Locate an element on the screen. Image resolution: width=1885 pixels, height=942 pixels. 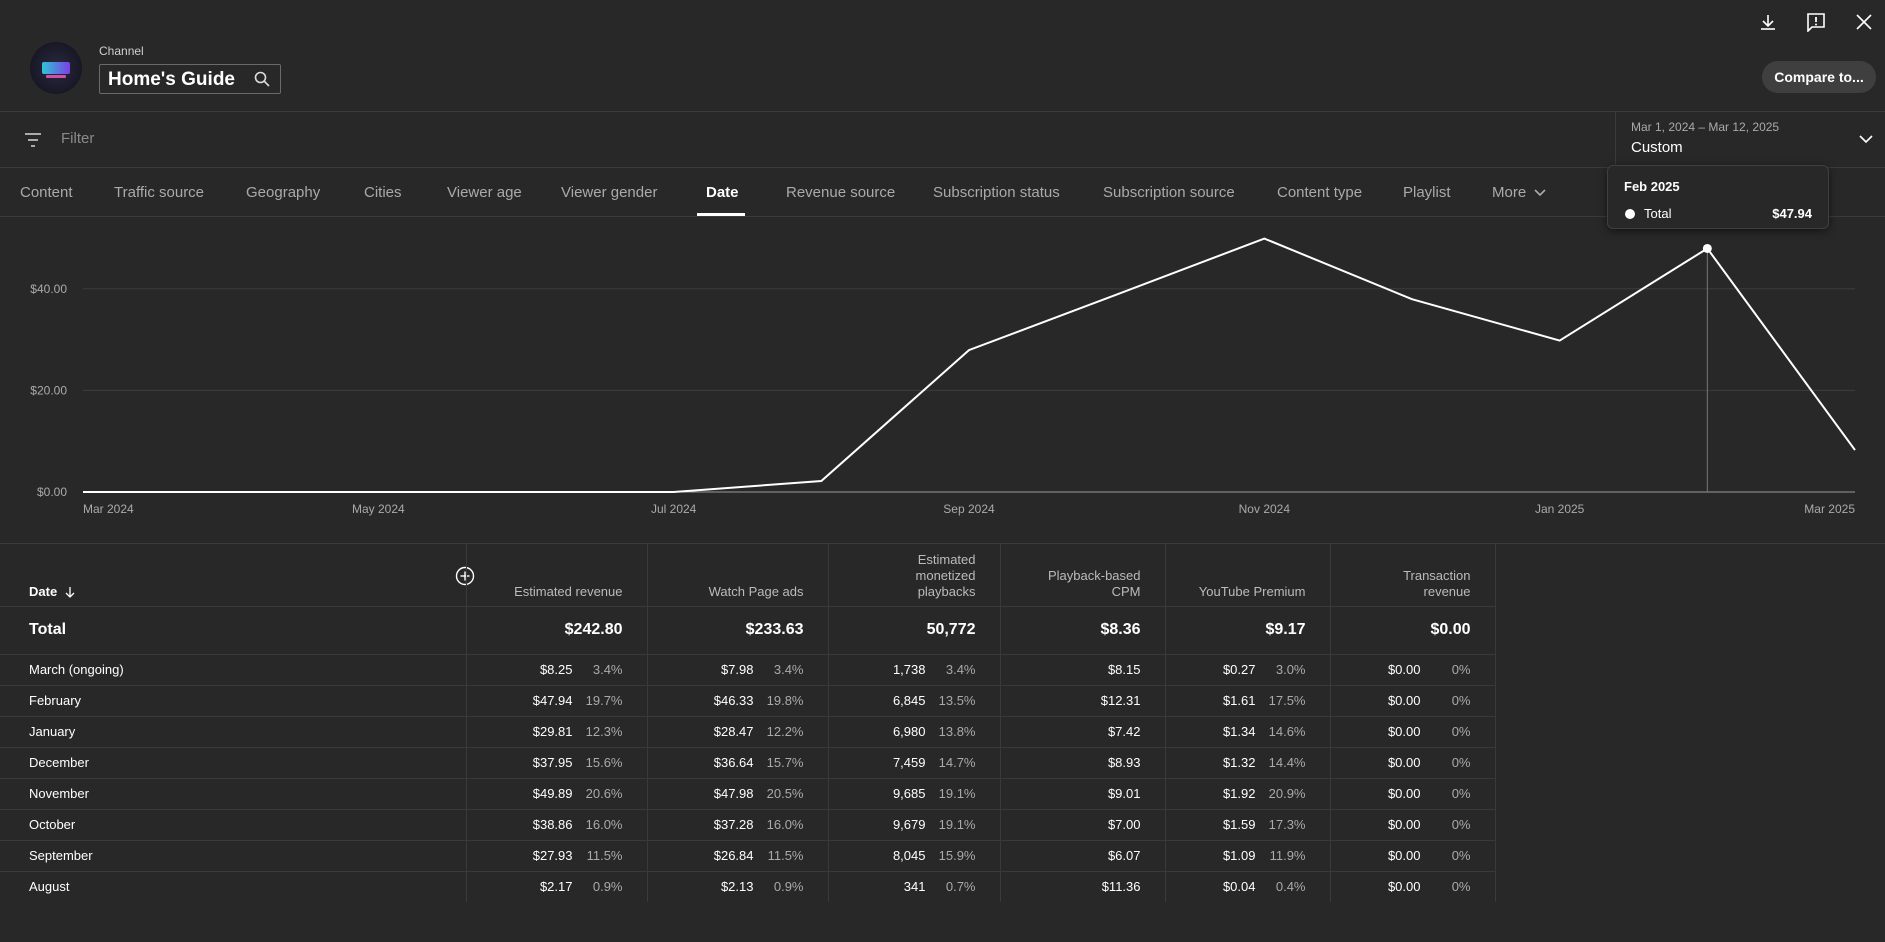
table-cell: $36.64 15.7% is located at coordinates (738, 762).